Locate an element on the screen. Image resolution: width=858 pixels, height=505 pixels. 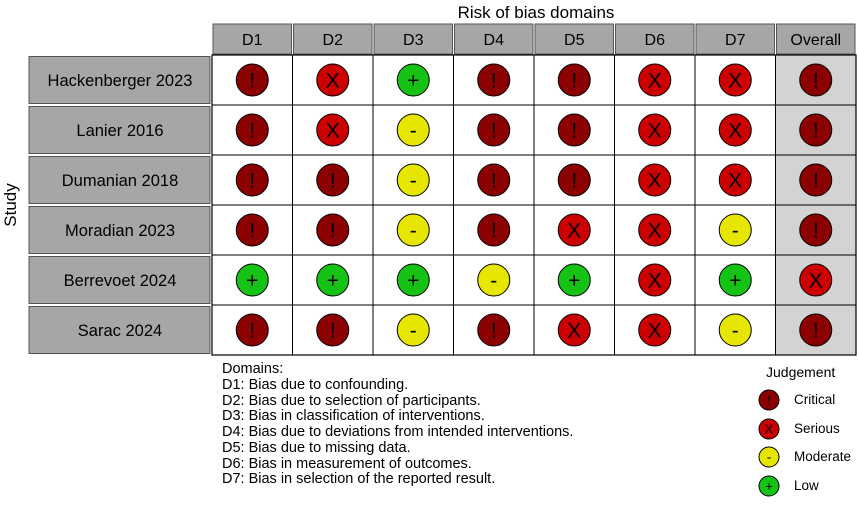
column-header-label: D5 is located at coordinates (574, 40).